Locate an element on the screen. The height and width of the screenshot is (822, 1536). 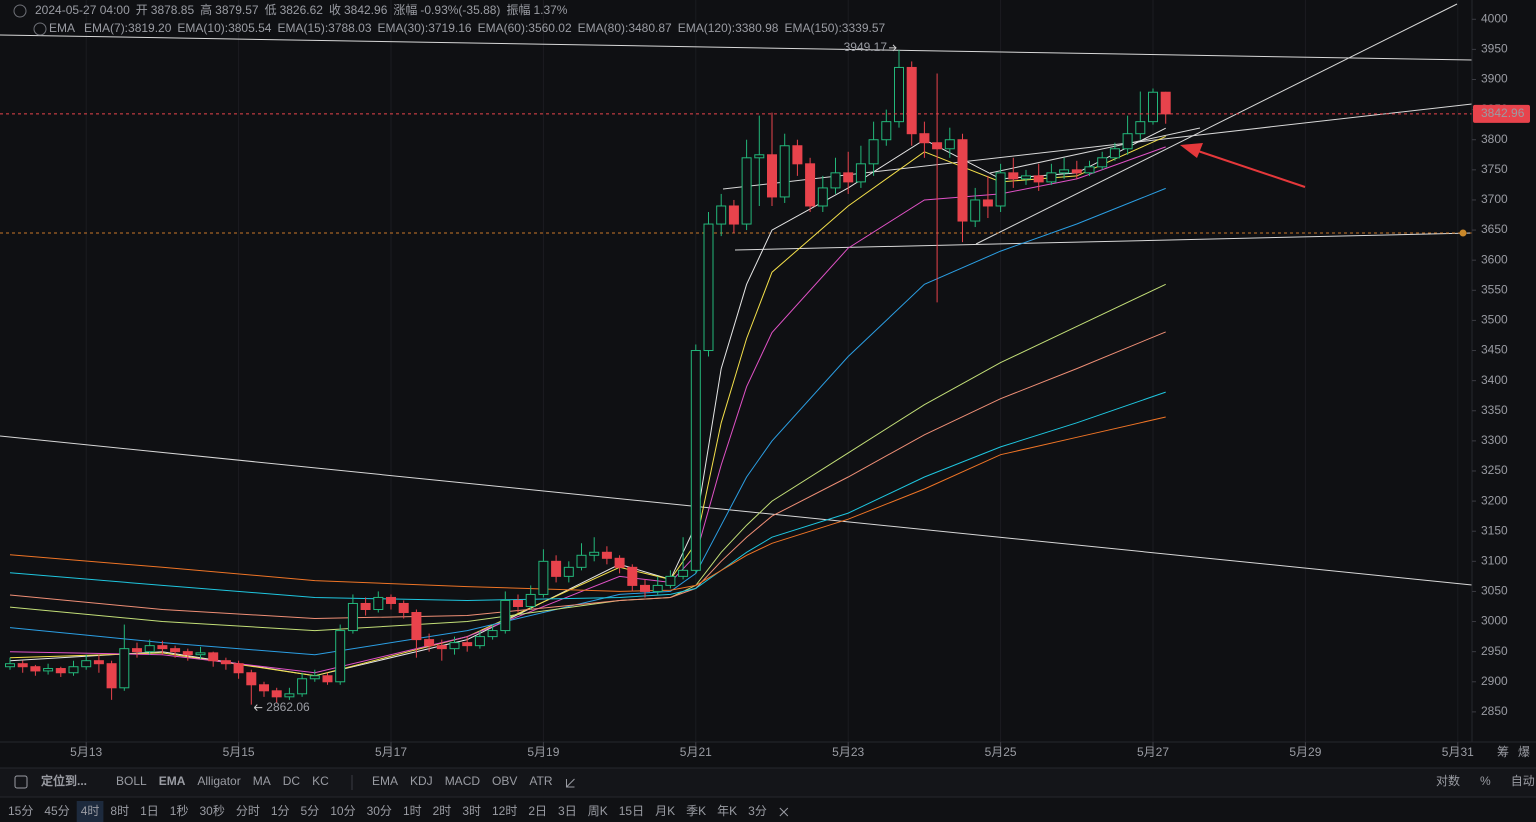
indicator-button: Alligator is located at coordinates (218, 781).